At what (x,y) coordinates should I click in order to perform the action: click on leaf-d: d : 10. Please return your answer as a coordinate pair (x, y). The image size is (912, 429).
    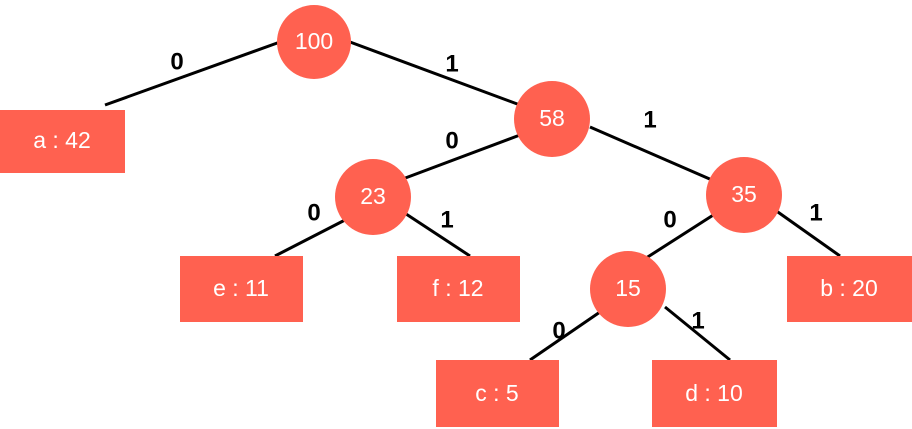
    Looking at the image, I should click on (714, 393).